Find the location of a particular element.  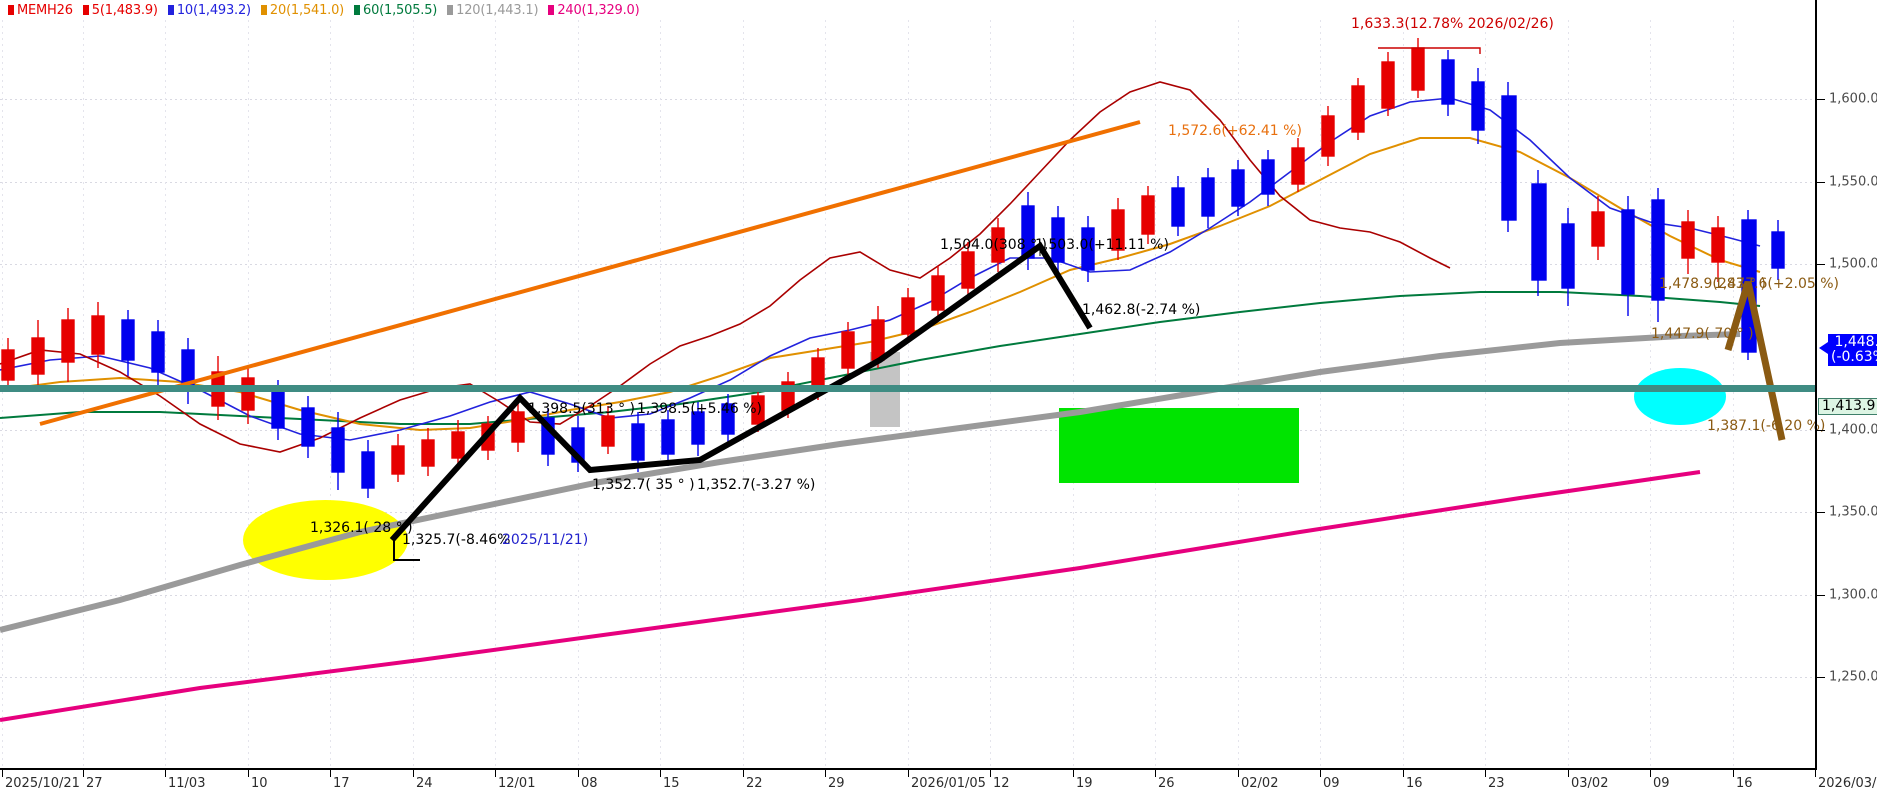

legend-item-0: MEMH26 is located at coordinates (40, 10).